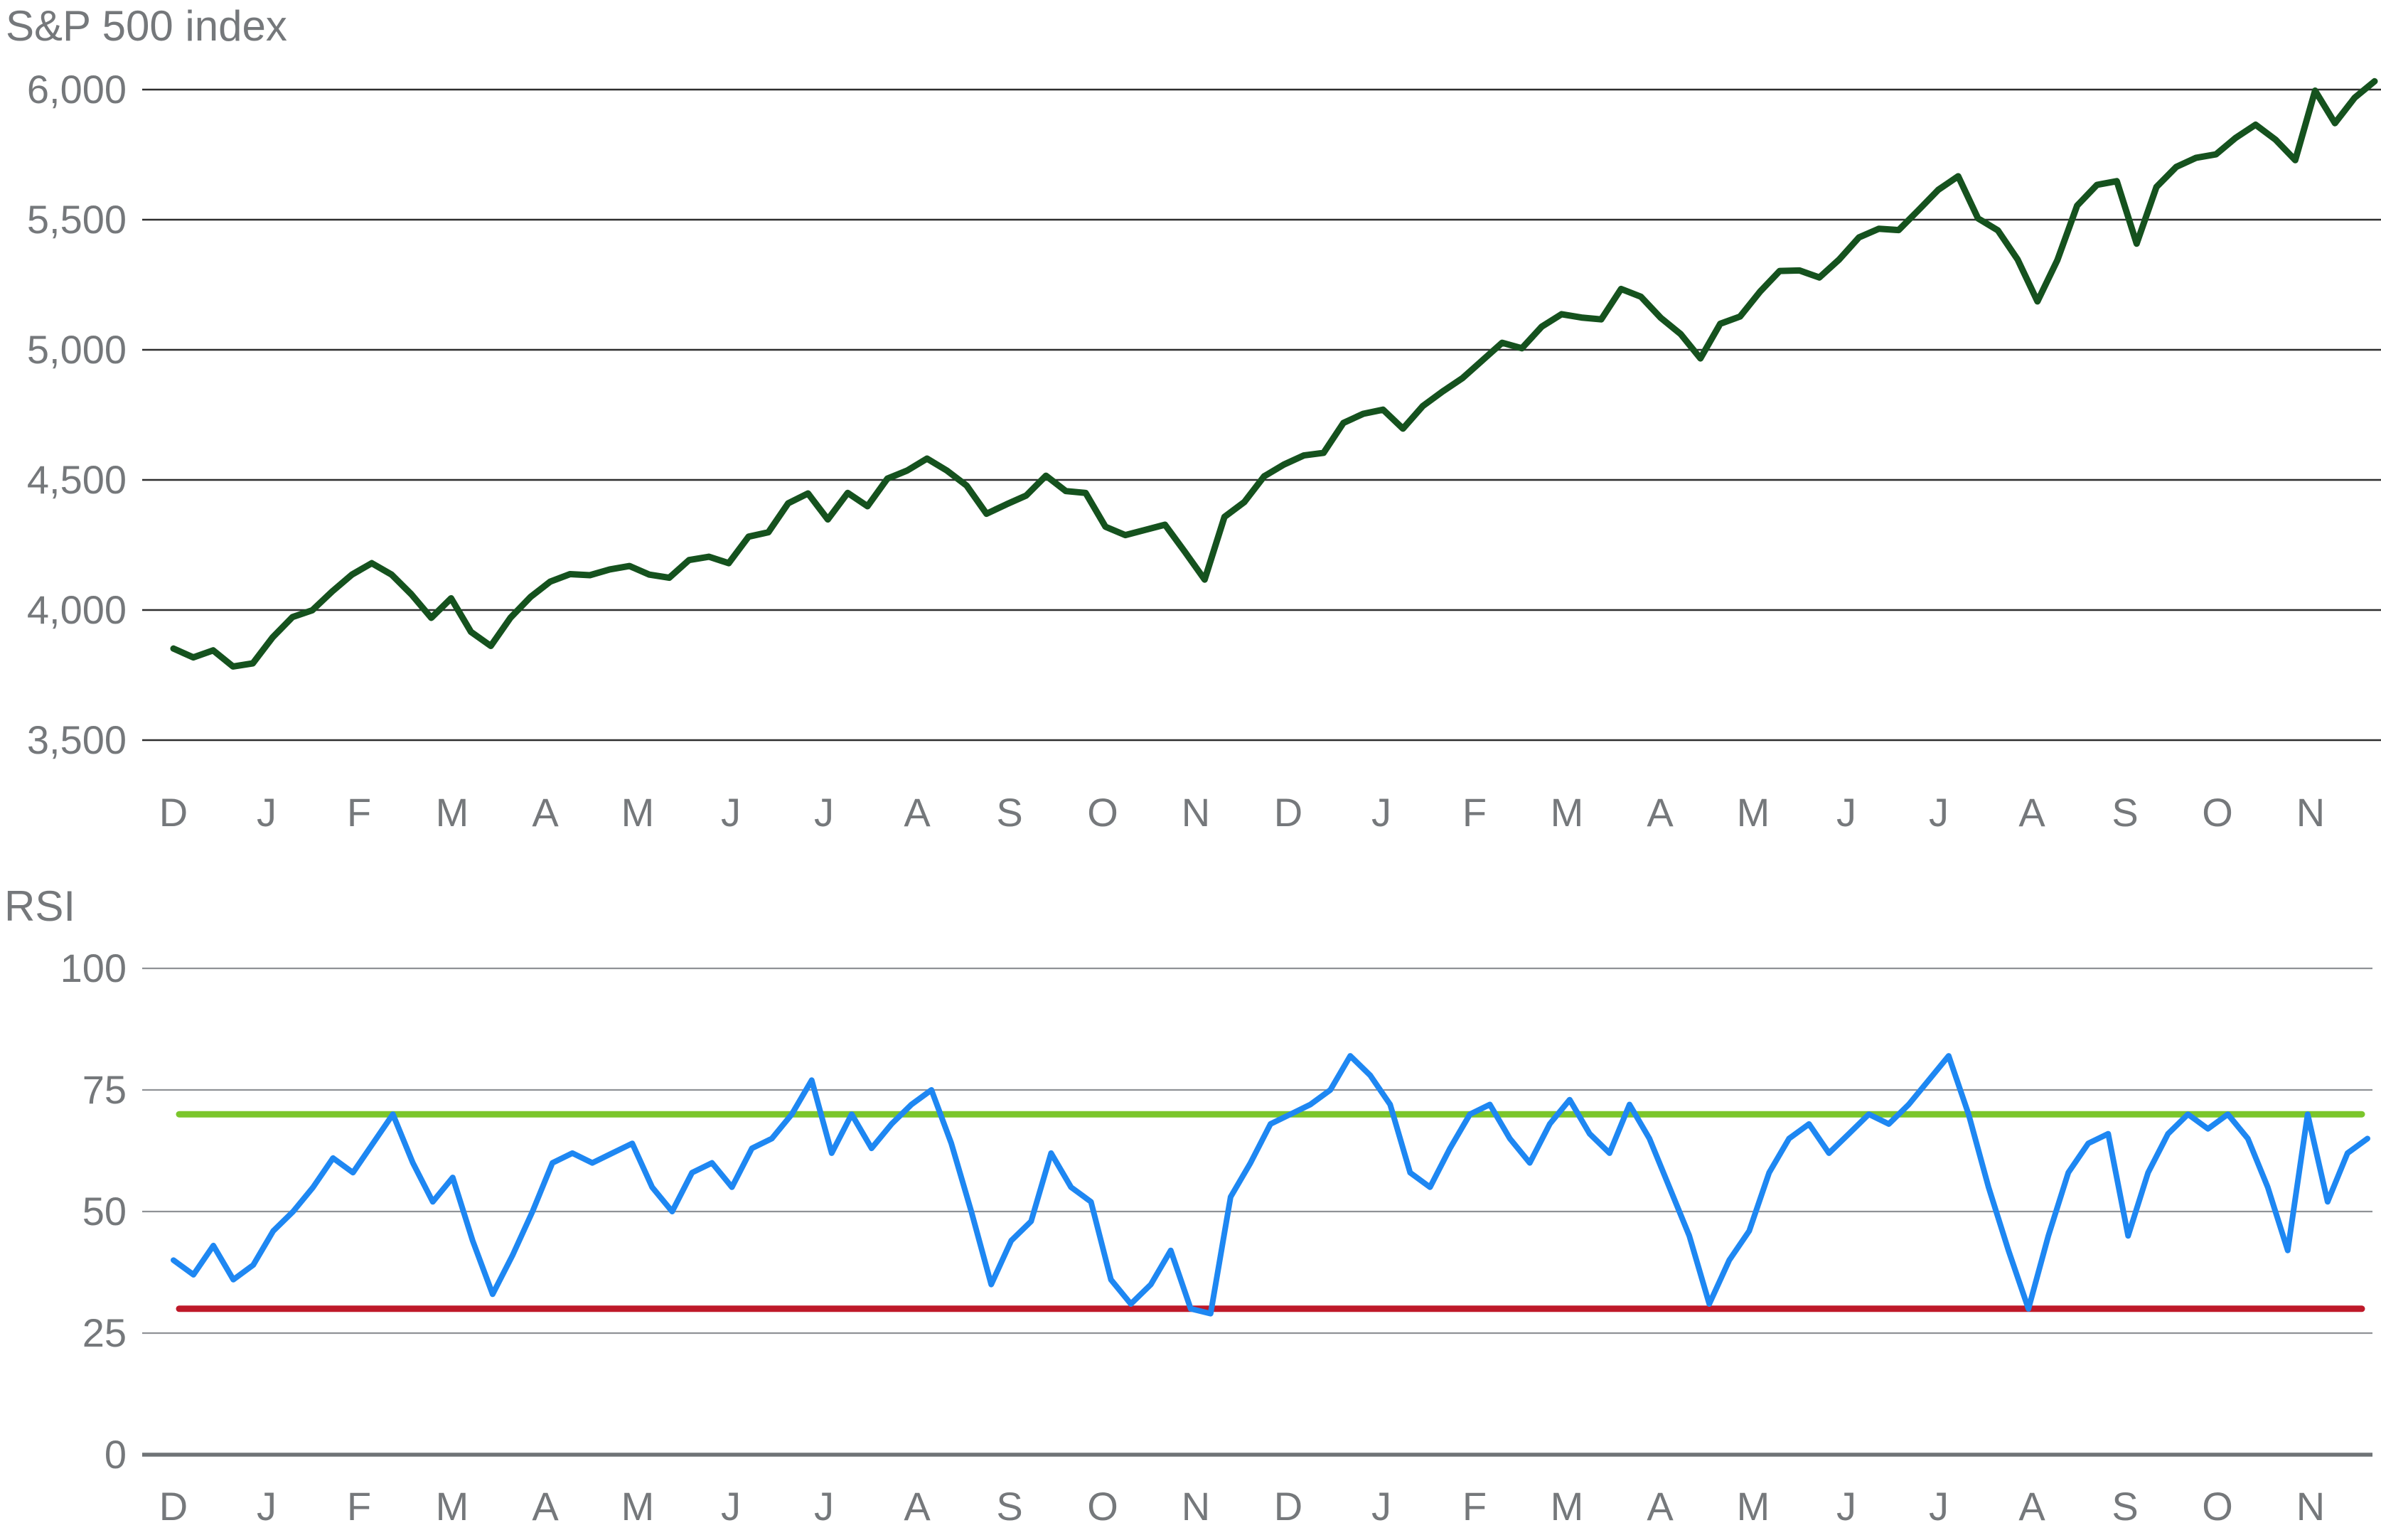 This screenshot has height=1540, width=2381. What do you see at coordinates (104, 1211) in the screenshot?
I see `rsi-y-tick-label: 50` at bounding box center [104, 1211].